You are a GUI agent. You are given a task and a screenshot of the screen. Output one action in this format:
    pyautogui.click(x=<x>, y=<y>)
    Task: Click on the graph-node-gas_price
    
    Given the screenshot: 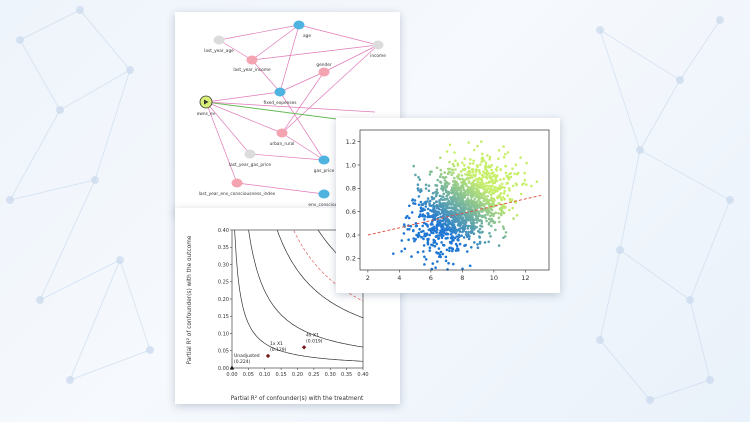 What is the action you would take?
    pyautogui.click(x=324, y=160)
    